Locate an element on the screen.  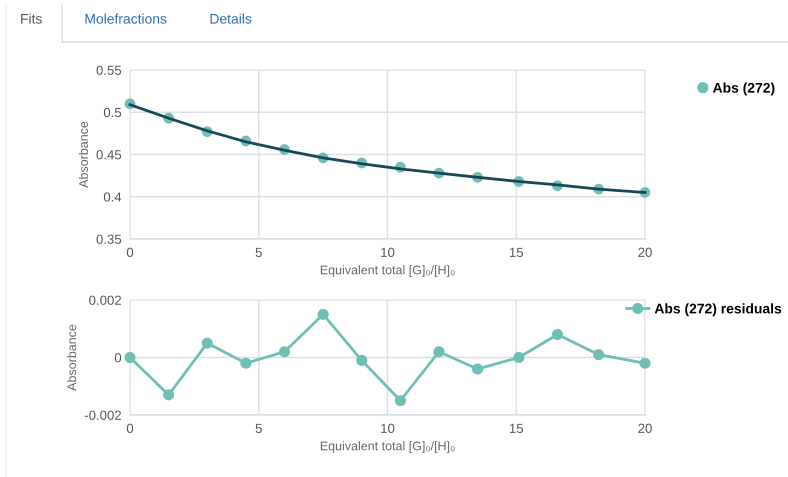
text: Molefractions is located at coordinates (126, 19).